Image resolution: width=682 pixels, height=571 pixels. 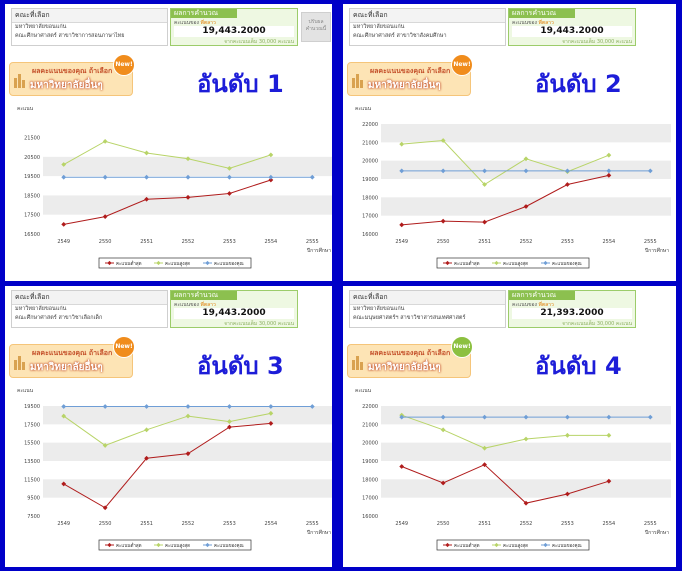 What do you see at coordinates (32, 235) in the screenshot?
I see `y-tick-label: 16500` at bounding box center [32, 235].